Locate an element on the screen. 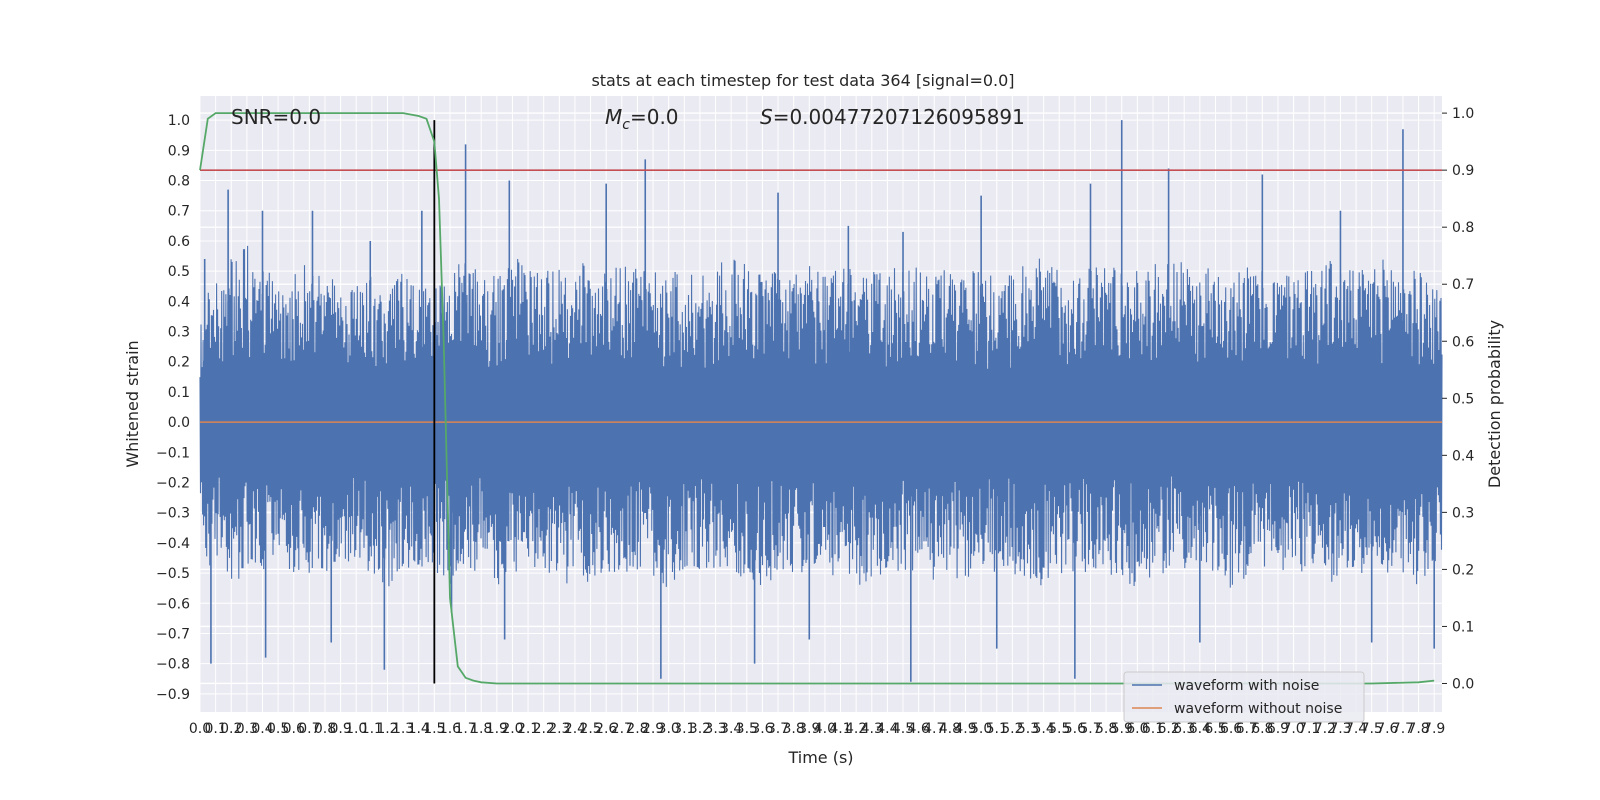  x-tick-label: 7.2 is located at coordinates (1325, 729).